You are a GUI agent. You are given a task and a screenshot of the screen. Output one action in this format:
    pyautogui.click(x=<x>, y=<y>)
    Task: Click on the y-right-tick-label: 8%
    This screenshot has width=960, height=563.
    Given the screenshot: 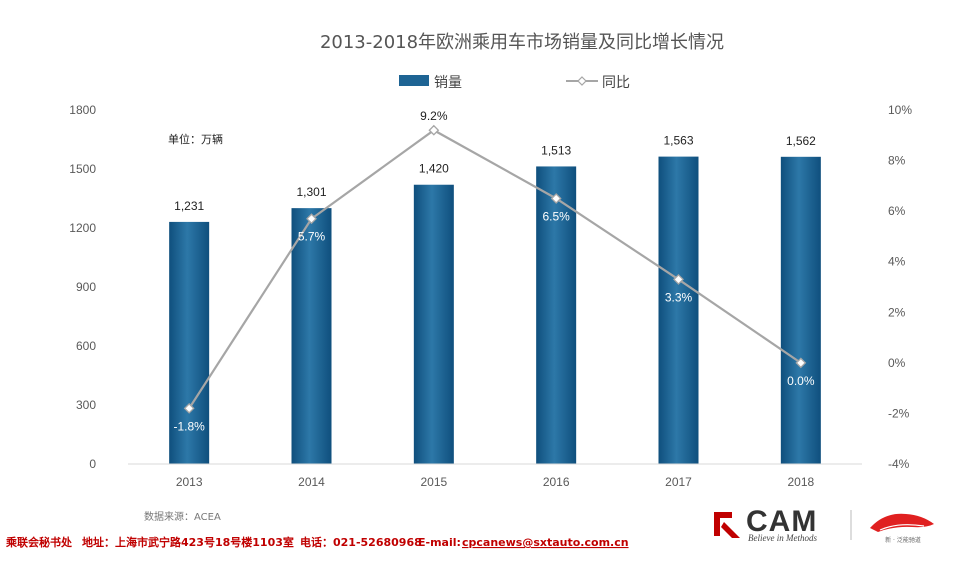 What is the action you would take?
    pyautogui.click(x=897, y=161)
    